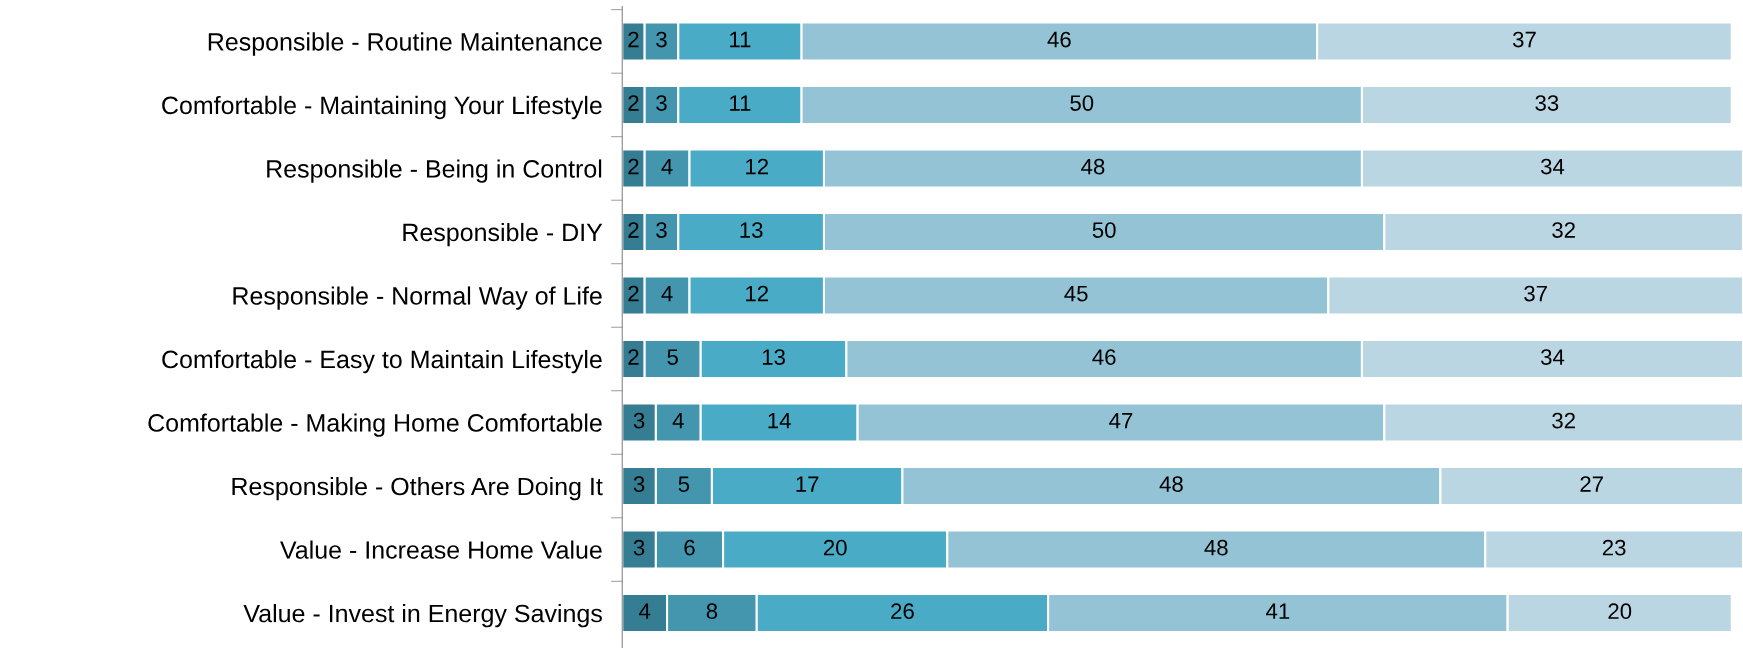 The image size is (1743, 648). What do you see at coordinates (503, 234) in the screenshot?
I see `y-tick-label: Responsible - DIY` at bounding box center [503, 234].